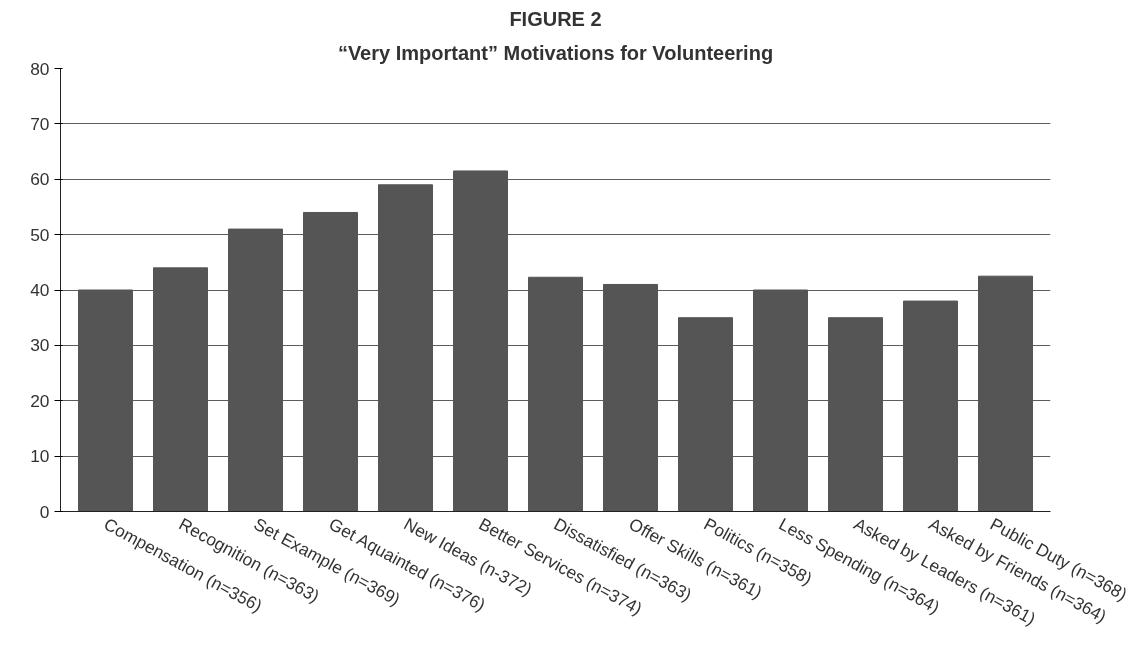 This screenshot has width=1144, height=653. Describe the element at coordinates (40, 179) in the screenshot. I see `y-tick-label: 60` at that location.